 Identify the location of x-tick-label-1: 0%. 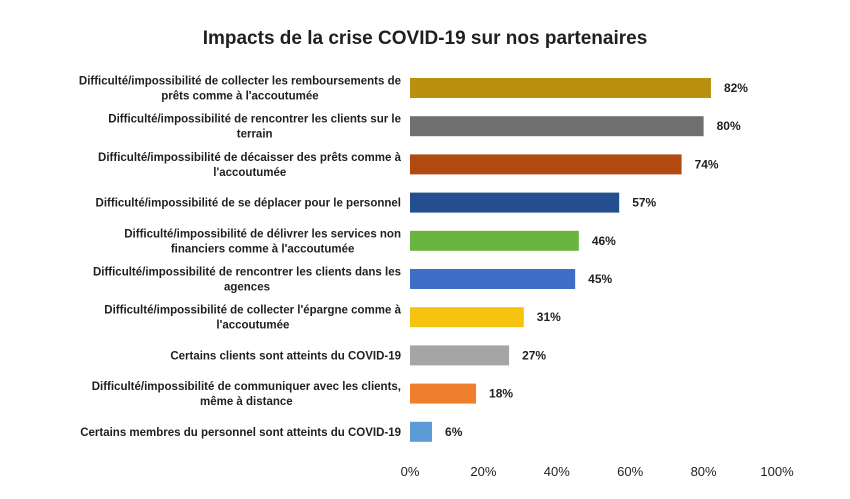
(410, 471).